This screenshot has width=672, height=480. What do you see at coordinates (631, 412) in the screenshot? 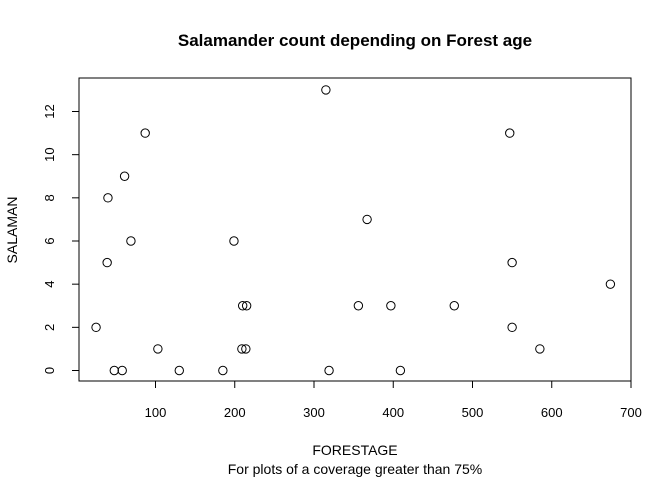
I see `x-tick-label: 700` at bounding box center [631, 412].